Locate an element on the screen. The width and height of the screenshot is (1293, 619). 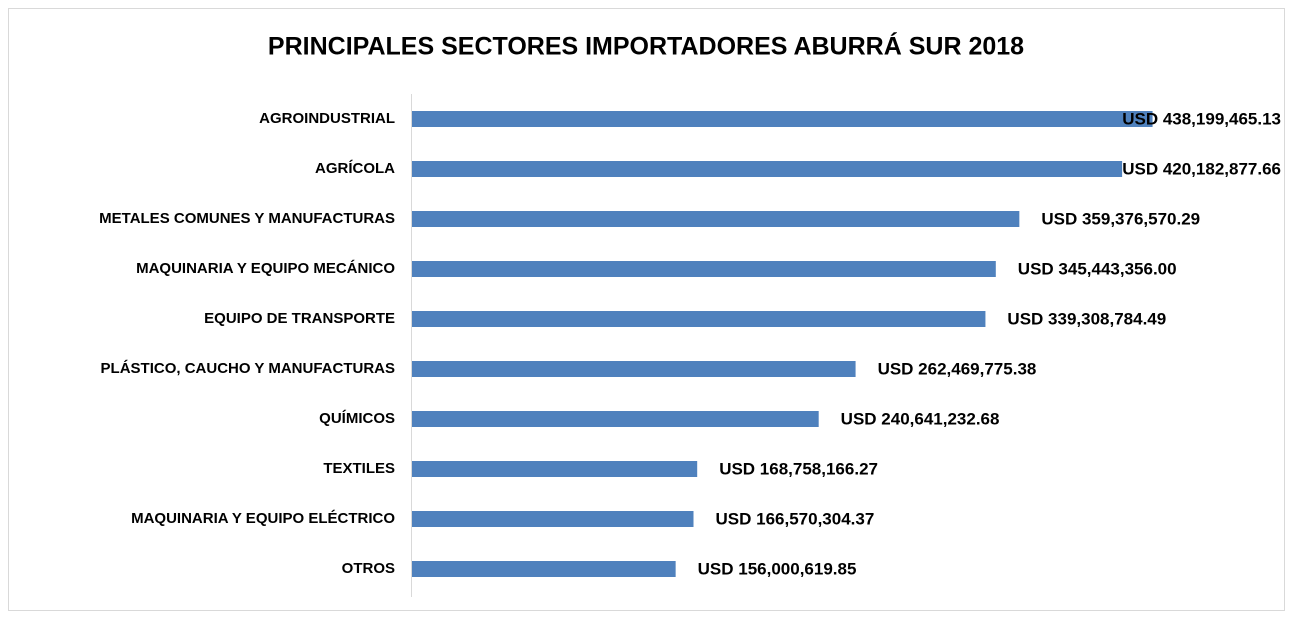
data-label: USD 420,182,877.66 is located at coordinates (1201, 168).